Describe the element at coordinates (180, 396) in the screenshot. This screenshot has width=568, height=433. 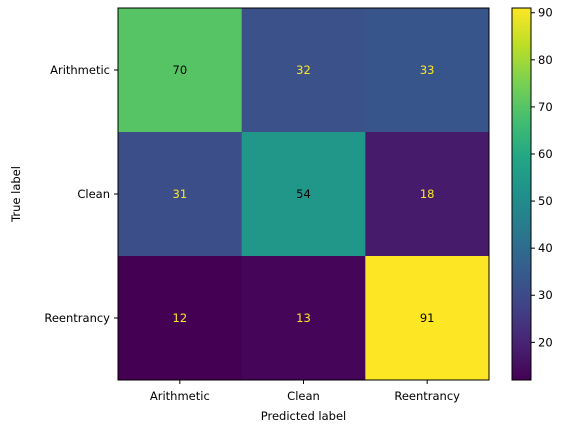
I see `x-tick-label: Arithmetic` at that location.